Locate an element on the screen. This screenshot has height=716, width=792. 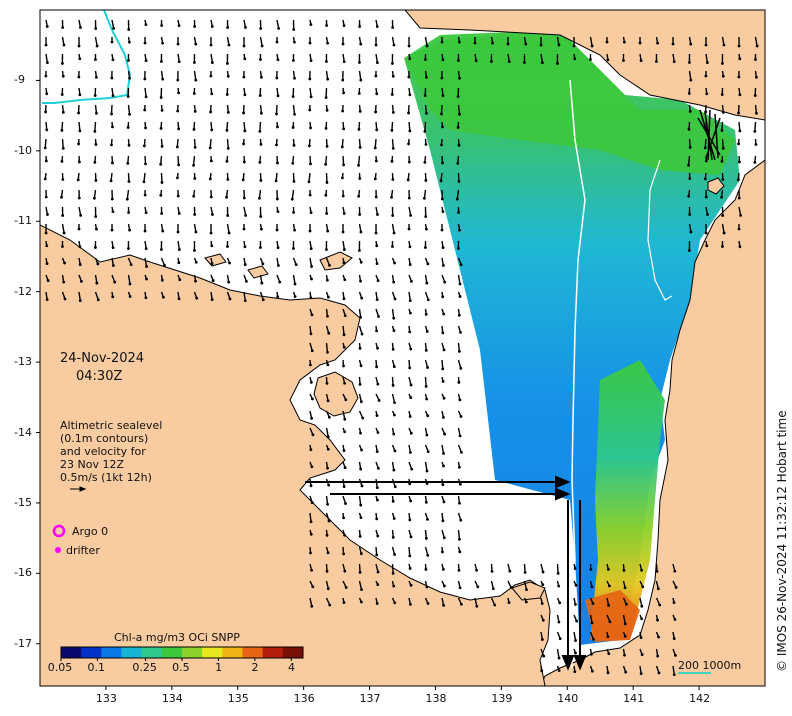
lat-tick-label: -11 is located at coordinates (23, 221).